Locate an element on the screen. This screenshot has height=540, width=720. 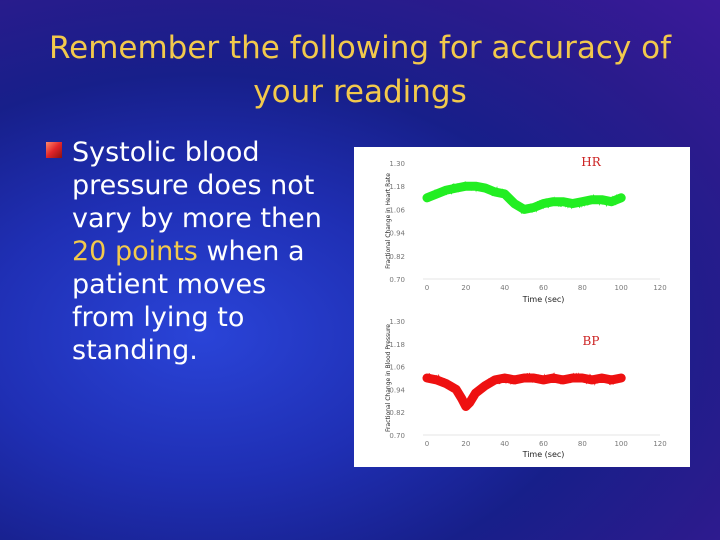
bullet-line: 20 points when a is located at coordinates (212, 251).